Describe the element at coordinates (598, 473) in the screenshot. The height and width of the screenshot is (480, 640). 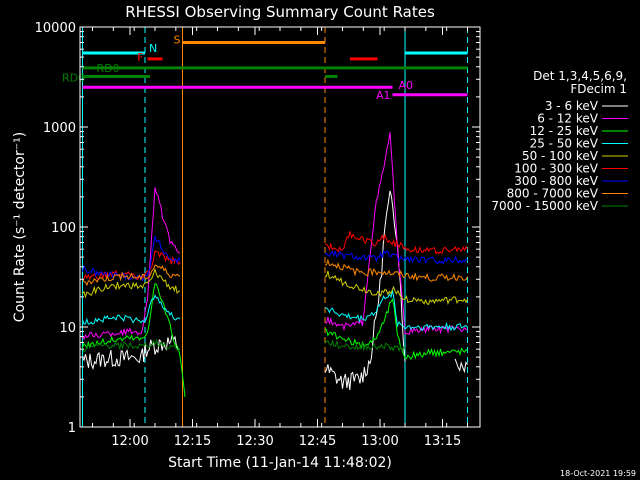
I see `footer-timestamp: 18-Oct-2021 19:59` at that location.